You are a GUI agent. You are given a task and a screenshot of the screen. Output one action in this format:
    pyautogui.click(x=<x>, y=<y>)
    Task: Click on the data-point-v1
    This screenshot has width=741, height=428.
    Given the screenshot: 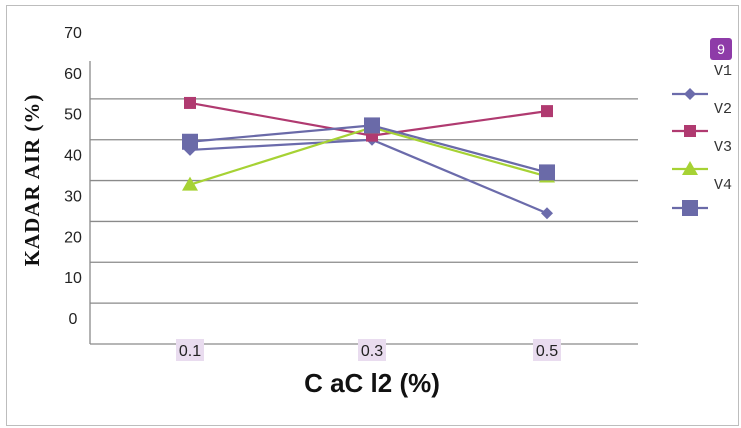 What is the action you would take?
    pyautogui.click(x=547, y=213)
    